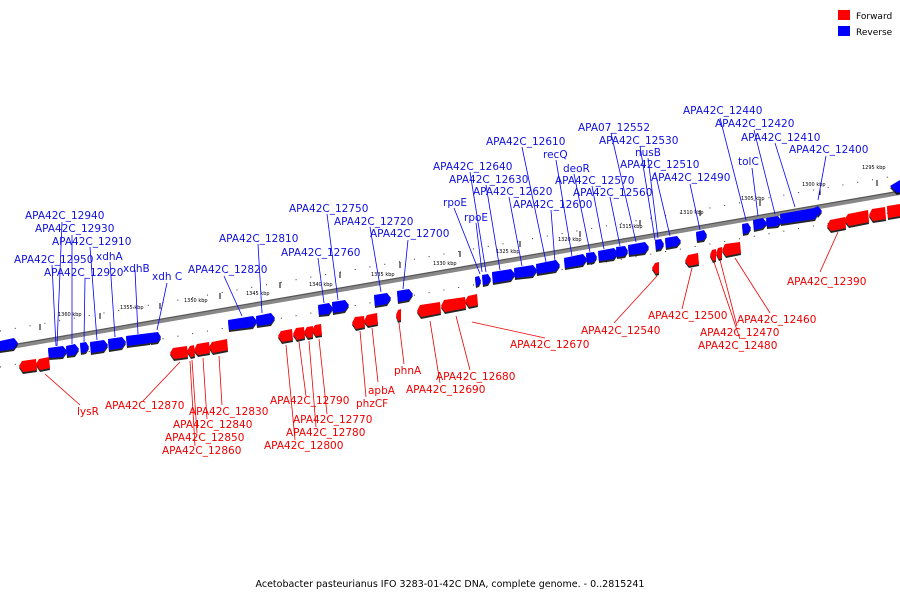 The height and width of the screenshot is (600, 900). Describe the element at coordinates (754, 124) in the screenshot. I see `gene-label-reverse: APA42C_12420` at that location.